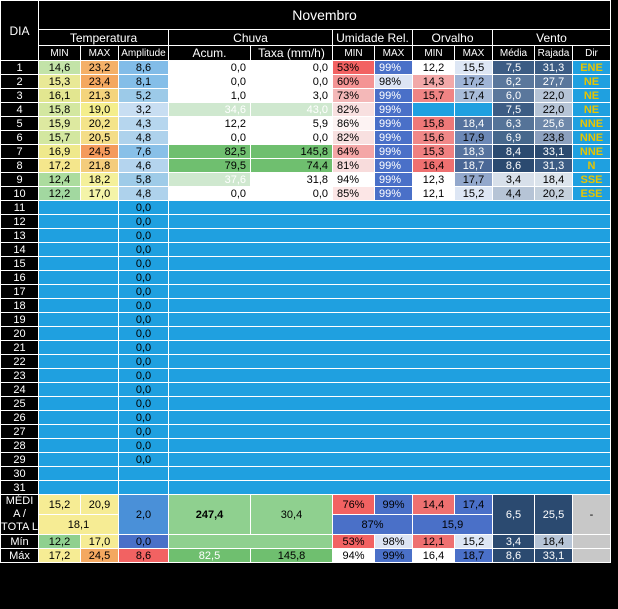 This screenshot has width=618, height=609. Describe the element at coordinates (305, 473) in the screenshot. I see `table-row: 30` at that location.